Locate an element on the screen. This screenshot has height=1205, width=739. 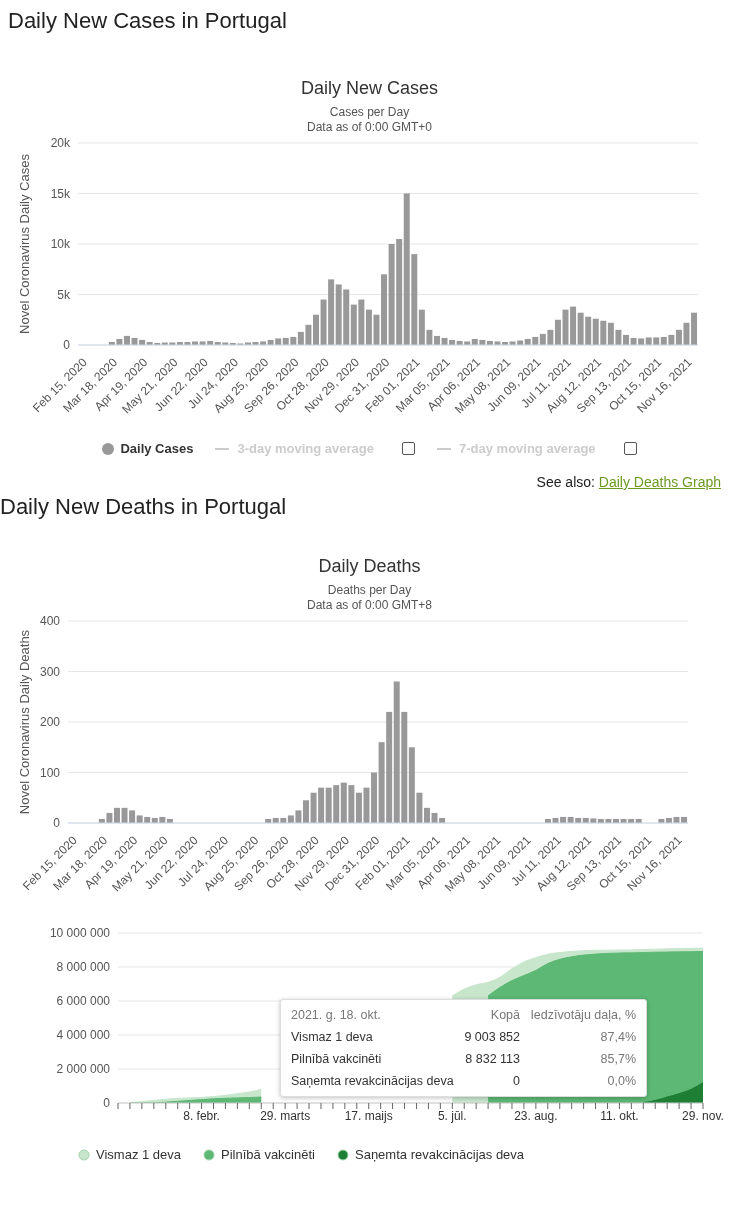
x-tick-label: 29. marts is located at coordinates (285, 1115).